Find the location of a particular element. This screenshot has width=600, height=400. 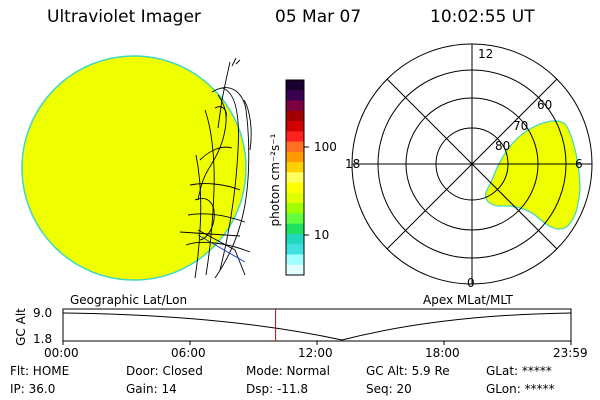

time-tick-0: 00:00 is located at coordinates (61, 353).